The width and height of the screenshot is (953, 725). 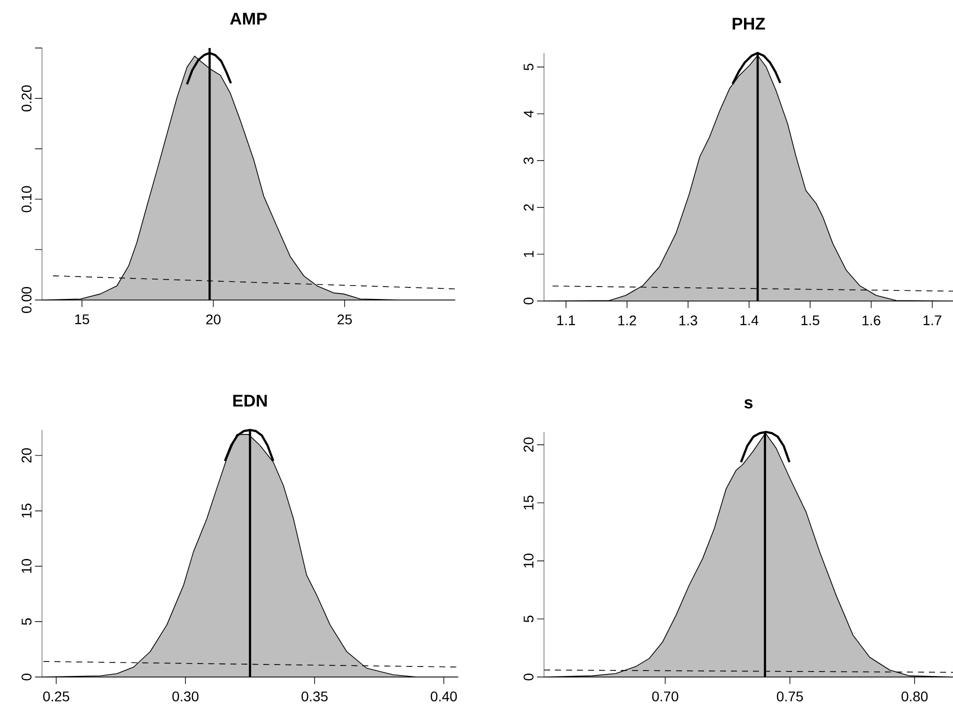 What do you see at coordinates (665, 696) in the screenshot?
I see `x-tick-label: 0.70` at bounding box center [665, 696].